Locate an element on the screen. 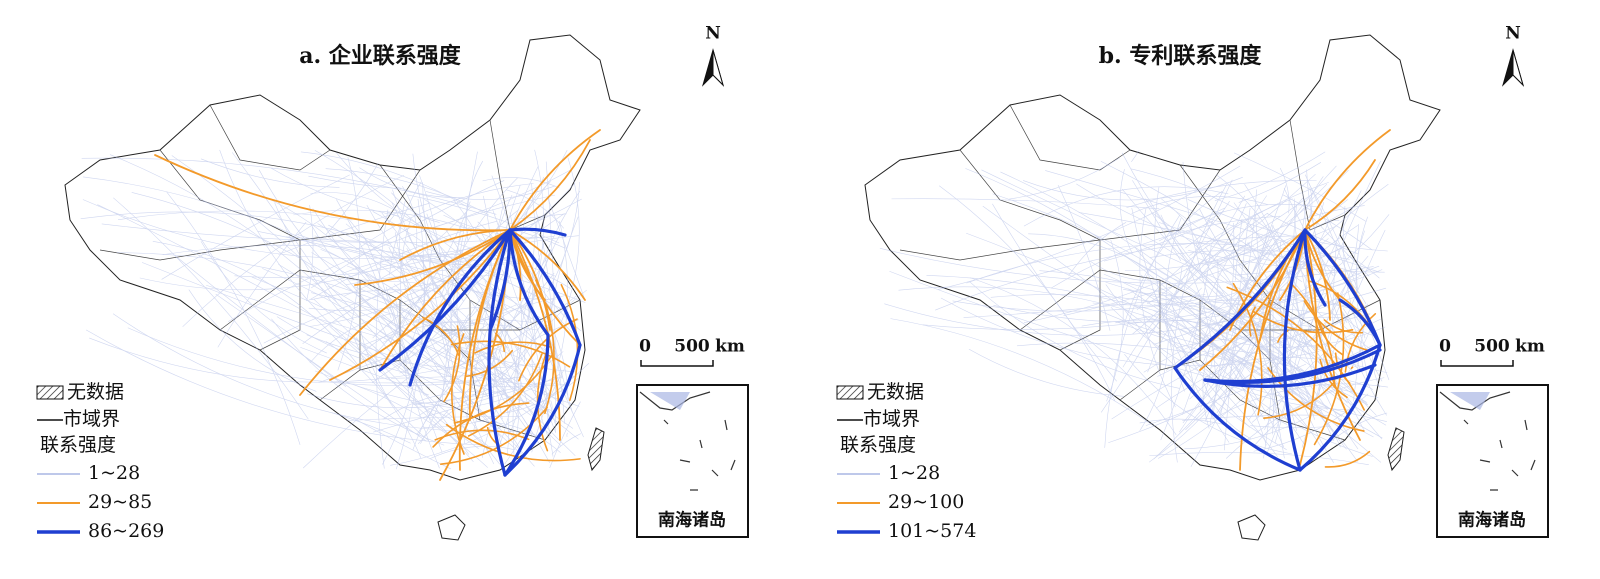  north-arrow-half is located at coordinates (718, 68).